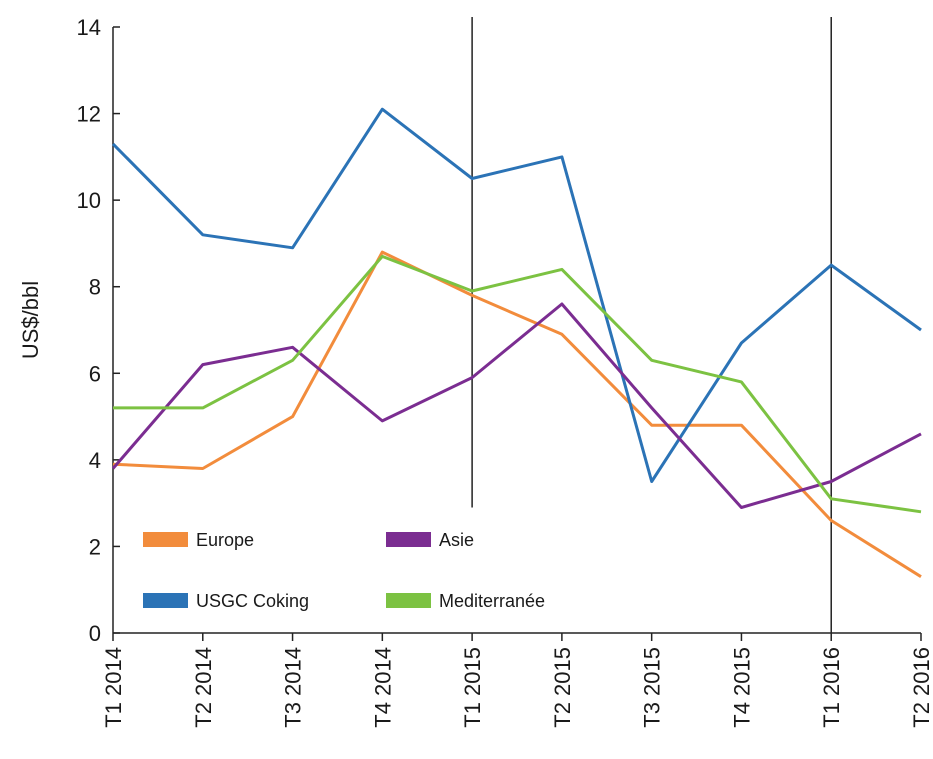 The height and width of the screenshot is (759, 933). I want to click on x-tick-label: T4 2015, so click(741, 687).